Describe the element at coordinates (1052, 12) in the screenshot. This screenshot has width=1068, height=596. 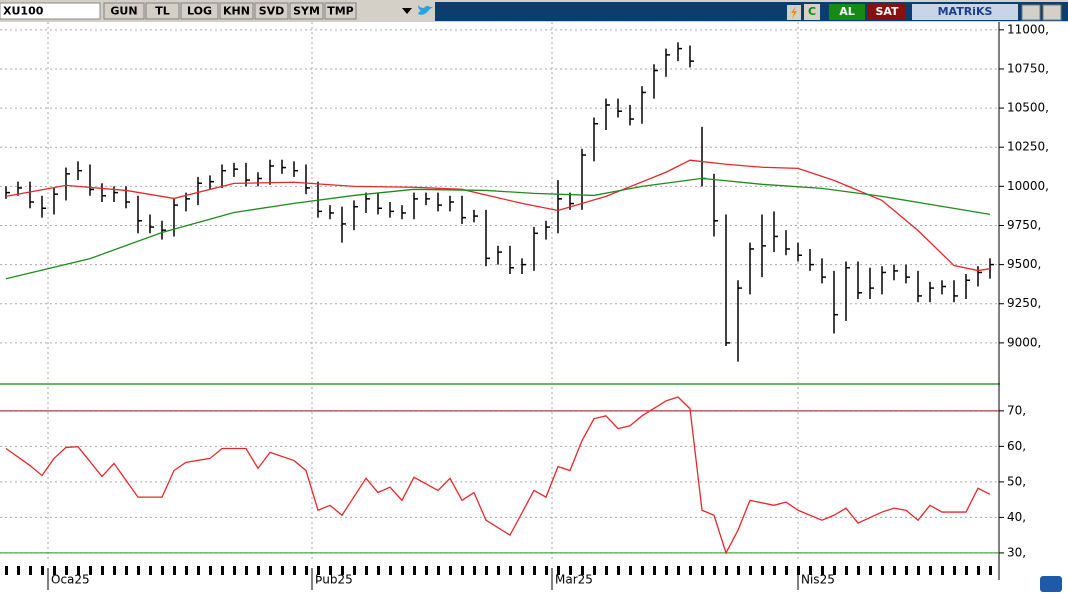
I see `restore-btn` at that location.